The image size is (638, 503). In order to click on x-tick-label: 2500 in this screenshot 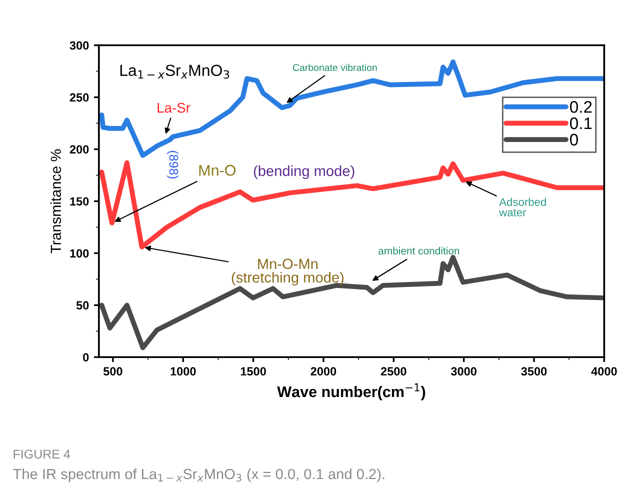, I will do `click(393, 371)`.